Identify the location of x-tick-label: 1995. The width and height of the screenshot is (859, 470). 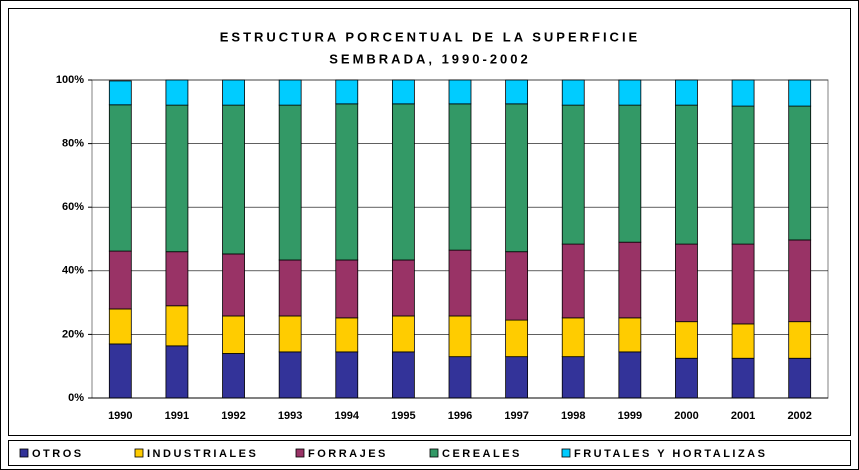
(403, 416).